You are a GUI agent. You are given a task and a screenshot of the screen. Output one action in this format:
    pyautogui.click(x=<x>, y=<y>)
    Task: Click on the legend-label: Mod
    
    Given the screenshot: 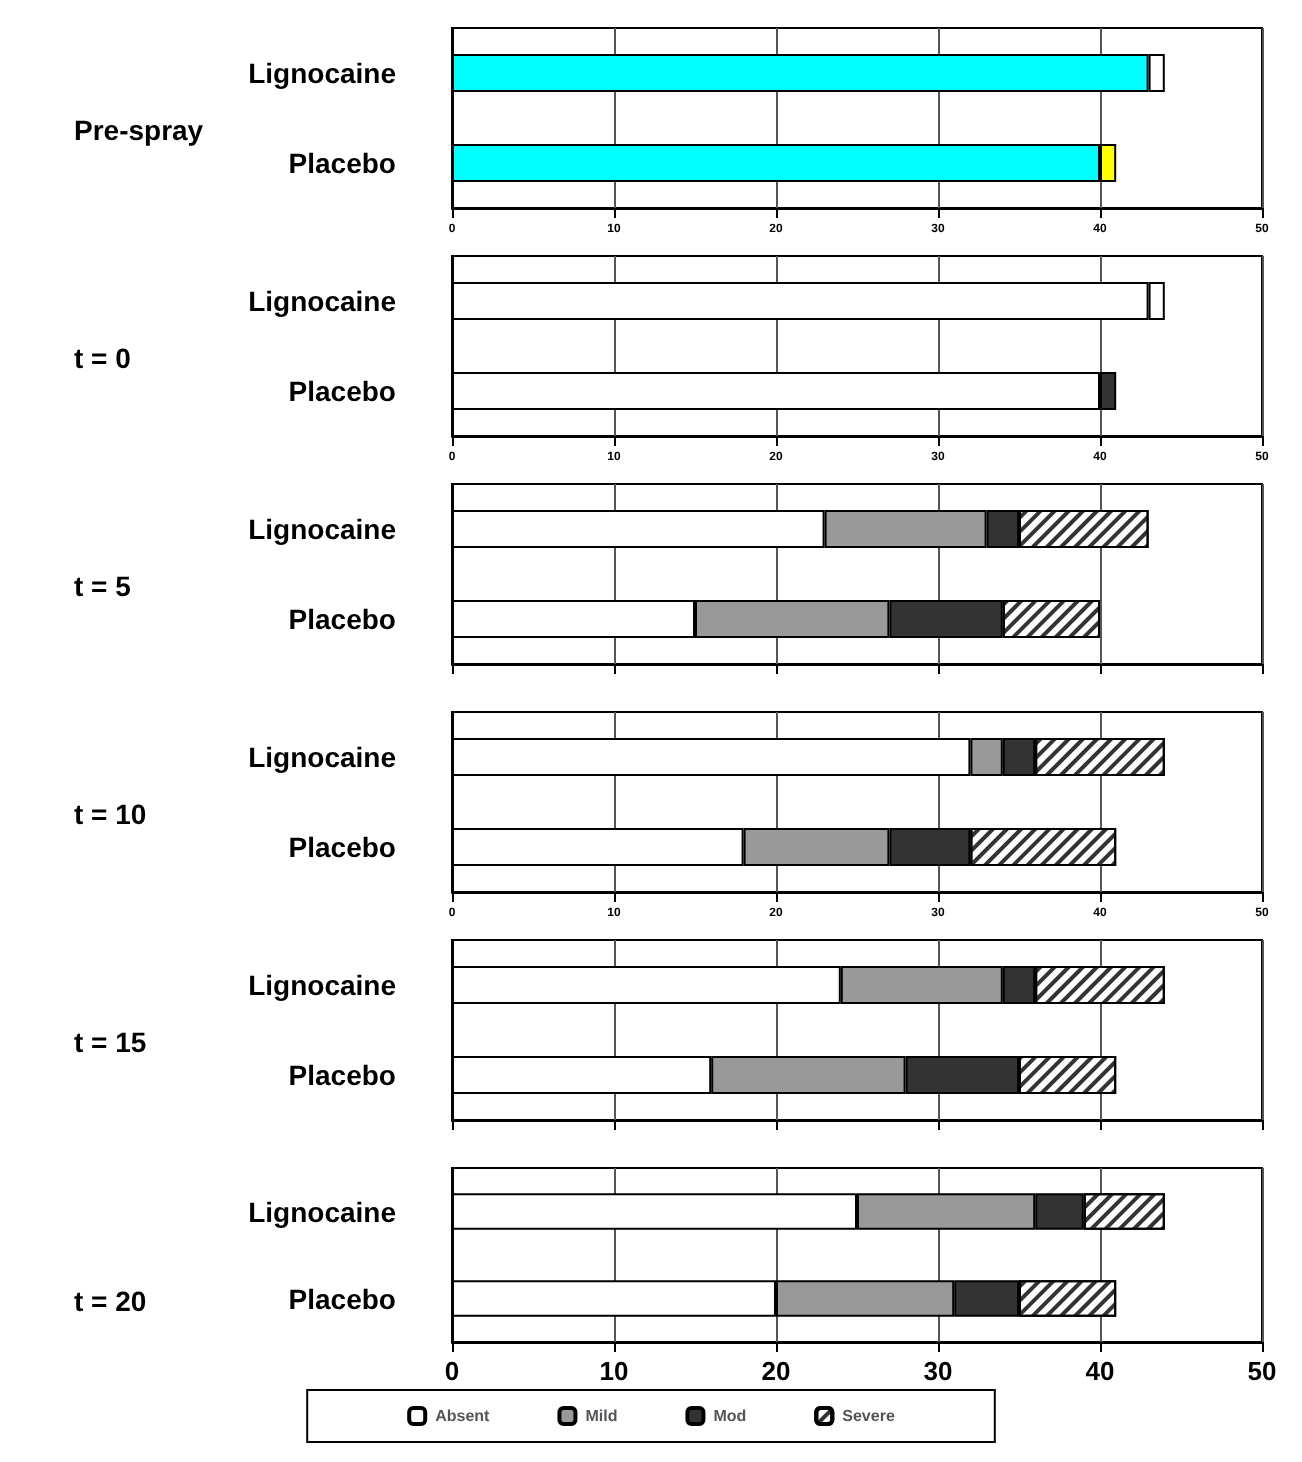 What is the action you would take?
    pyautogui.click(x=730, y=1416)
    